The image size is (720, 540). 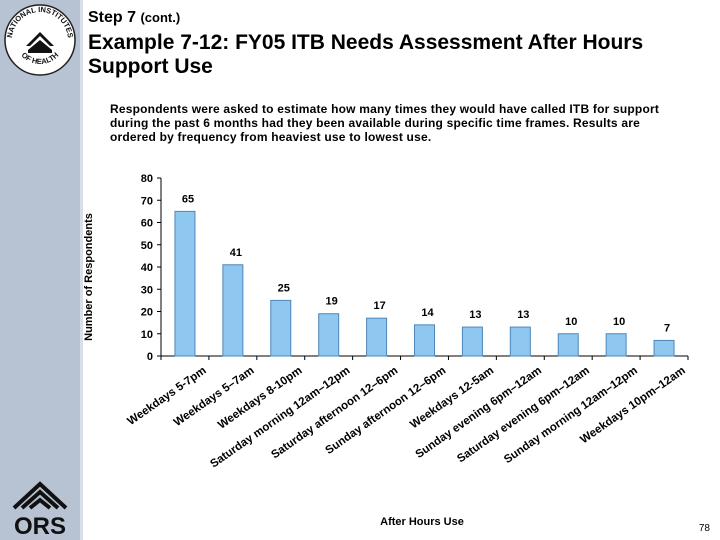 I want to click on y-tick-label: 40, so click(x=147, y=268).